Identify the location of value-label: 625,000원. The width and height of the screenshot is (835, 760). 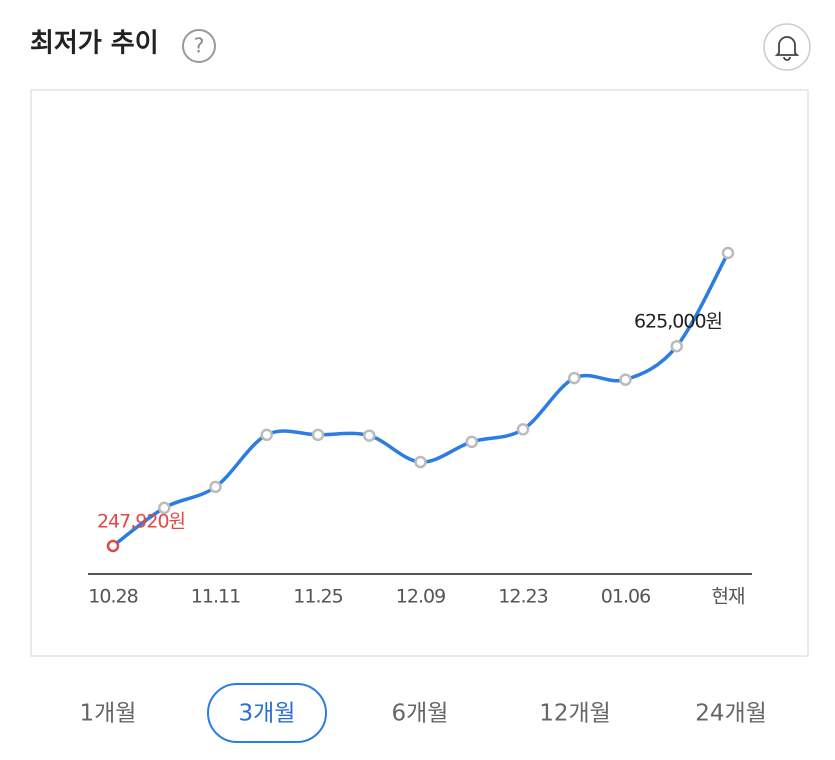
(678, 322).